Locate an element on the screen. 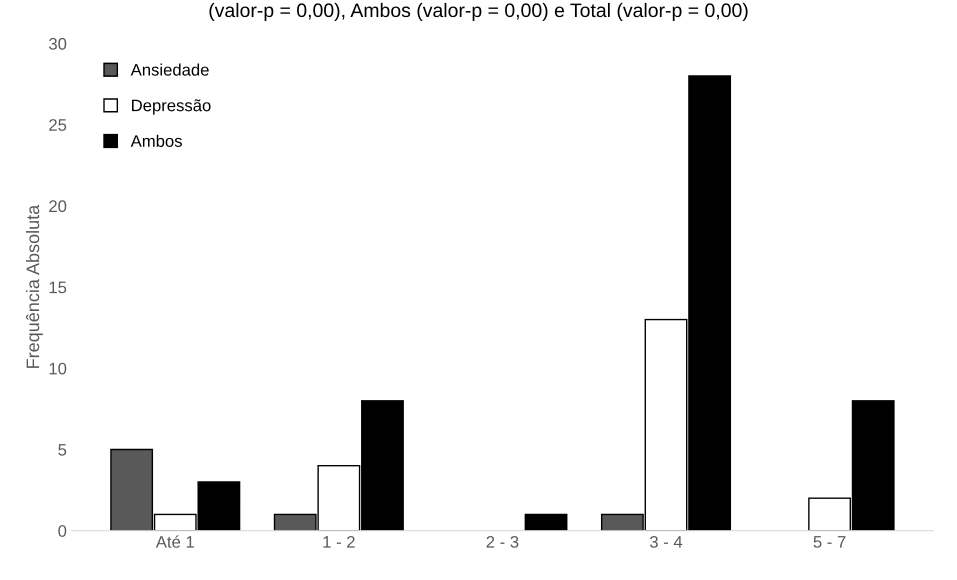 This screenshot has width=957, height=580. chart-title: (valor-p = 0,00), Ambos (valor-p = 0,00) e Total (valor-p = 0,00) is located at coordinates (478, 12).